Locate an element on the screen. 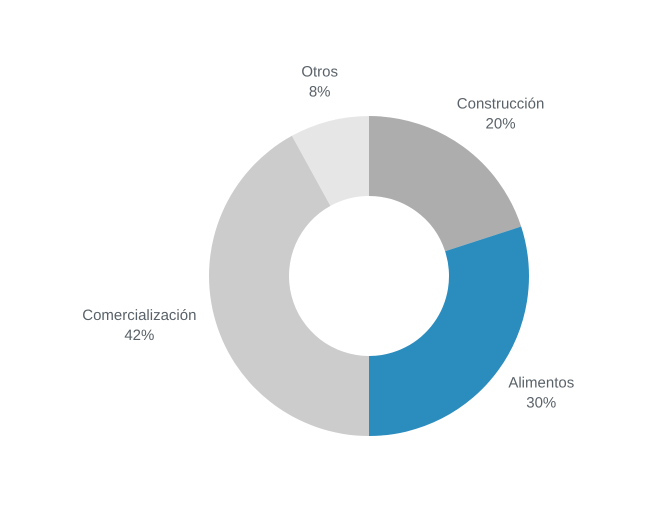 Image resolution: width=652 pixels, height=512 pixels. slice-label: Alimentos is located at coordinates (541, 383).